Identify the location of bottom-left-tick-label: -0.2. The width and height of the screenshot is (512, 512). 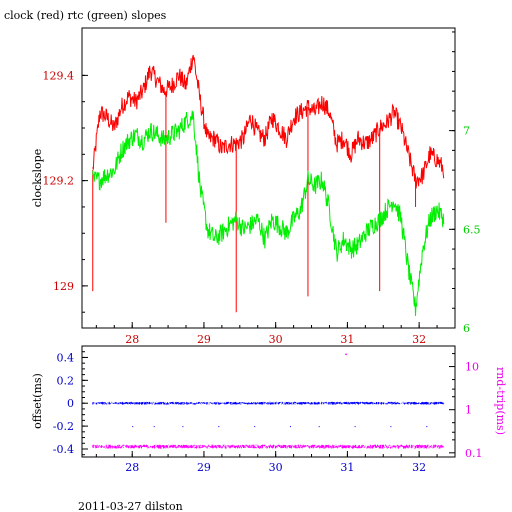
(63, 426).